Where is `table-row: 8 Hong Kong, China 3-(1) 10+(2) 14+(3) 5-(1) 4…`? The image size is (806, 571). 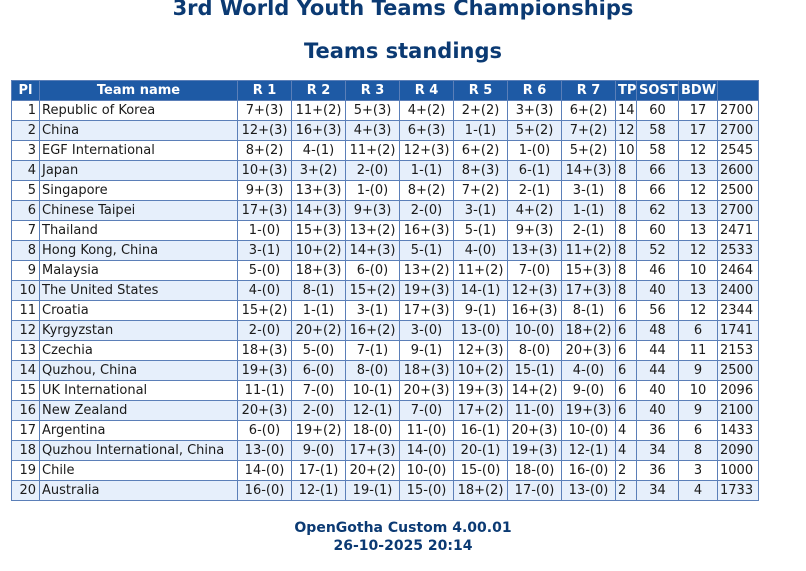
table-row: 8 Hong Kong, China 3-(1) 10+(2) 14+(3) 5-(1) 4… is located at coordinates (385, 250).